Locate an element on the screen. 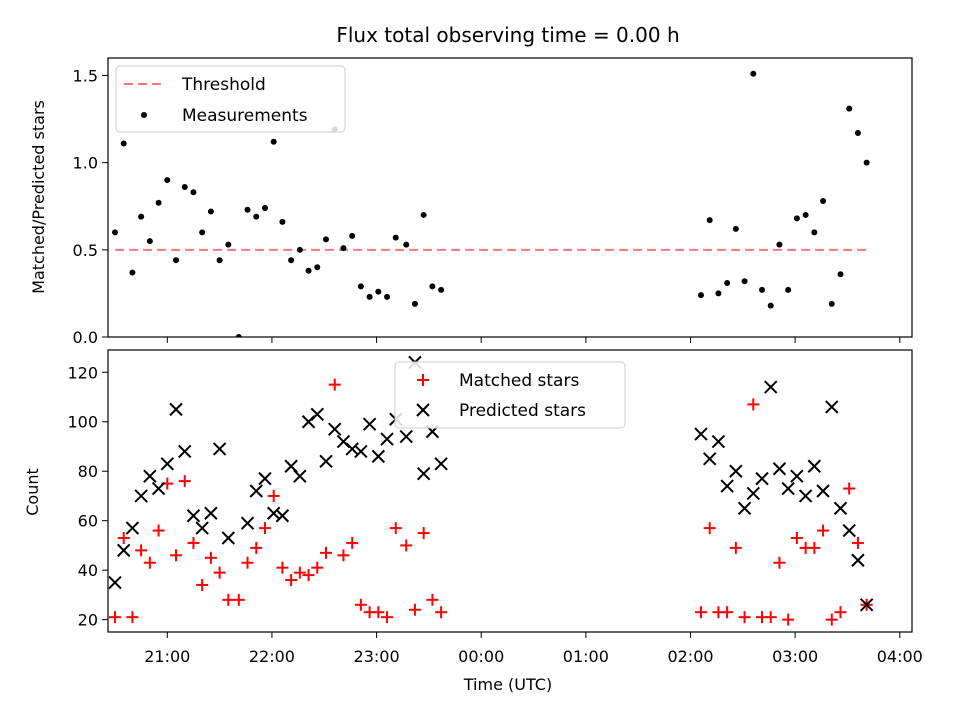 The height and width of the screenshot is (724, 960). top-y-axis: 0.0 0.5 1.0 1.5 is located at coordinates (90, 206).